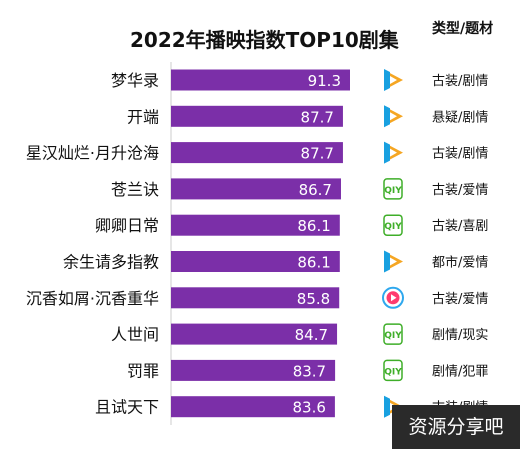 Image resolution: width=520 pixels, height=449 pixels. What do you see at coordinates (460, 371) in the screenshot?
I see `genre-label: 剧情/犯罪` at bounding box center [460, 371].